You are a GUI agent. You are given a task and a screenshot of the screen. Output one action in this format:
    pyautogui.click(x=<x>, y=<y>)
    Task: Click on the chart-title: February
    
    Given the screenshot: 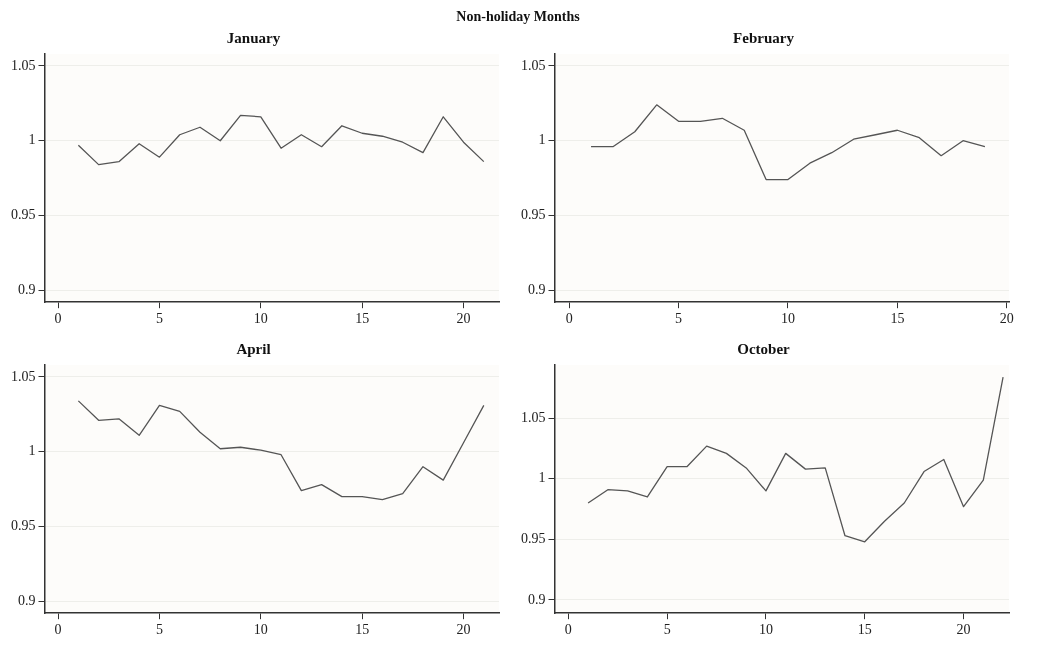 What is the action you would take?
    pyautogui.click(x=764, y=37)
    